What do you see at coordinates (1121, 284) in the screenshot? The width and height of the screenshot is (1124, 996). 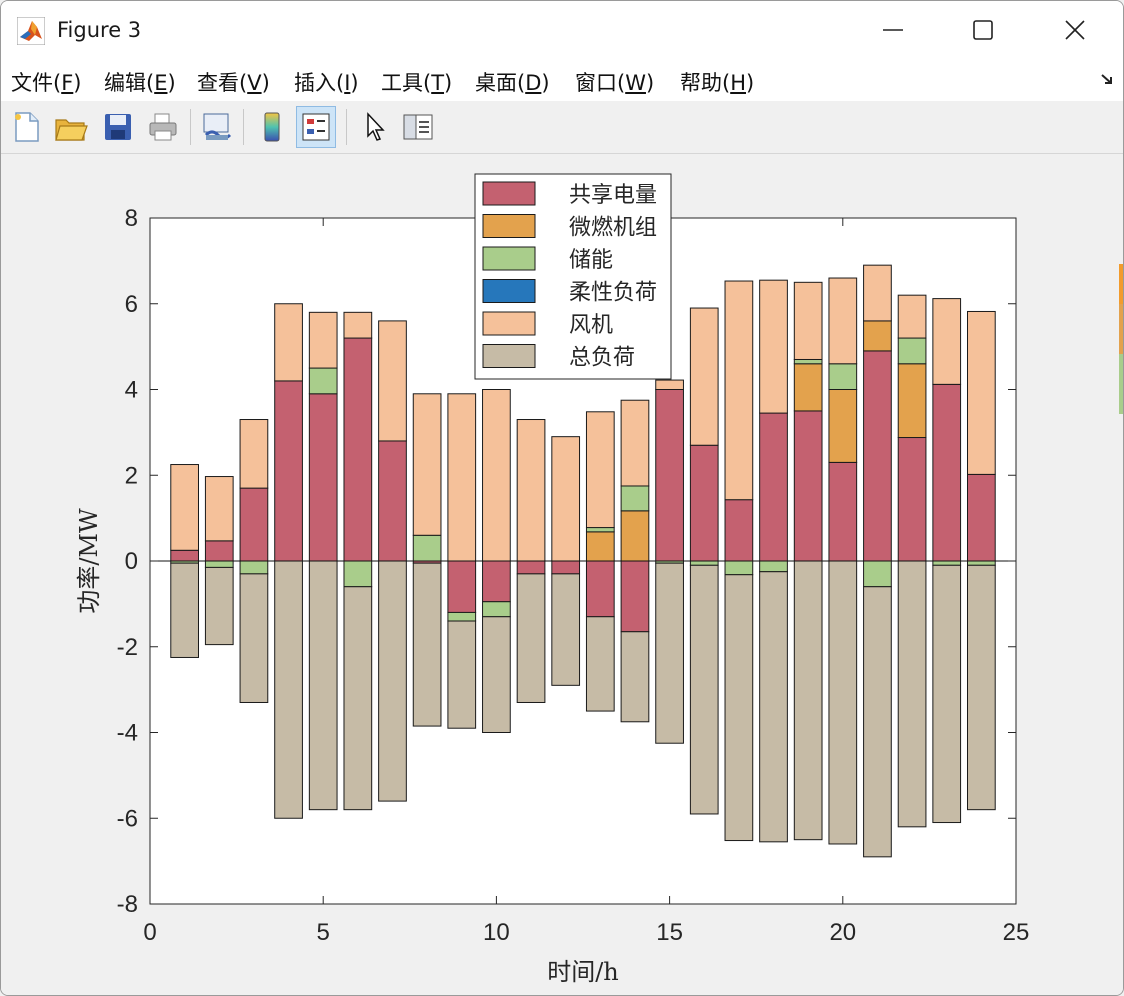 I see `edge-mark` at bounding box center [1121, 284].